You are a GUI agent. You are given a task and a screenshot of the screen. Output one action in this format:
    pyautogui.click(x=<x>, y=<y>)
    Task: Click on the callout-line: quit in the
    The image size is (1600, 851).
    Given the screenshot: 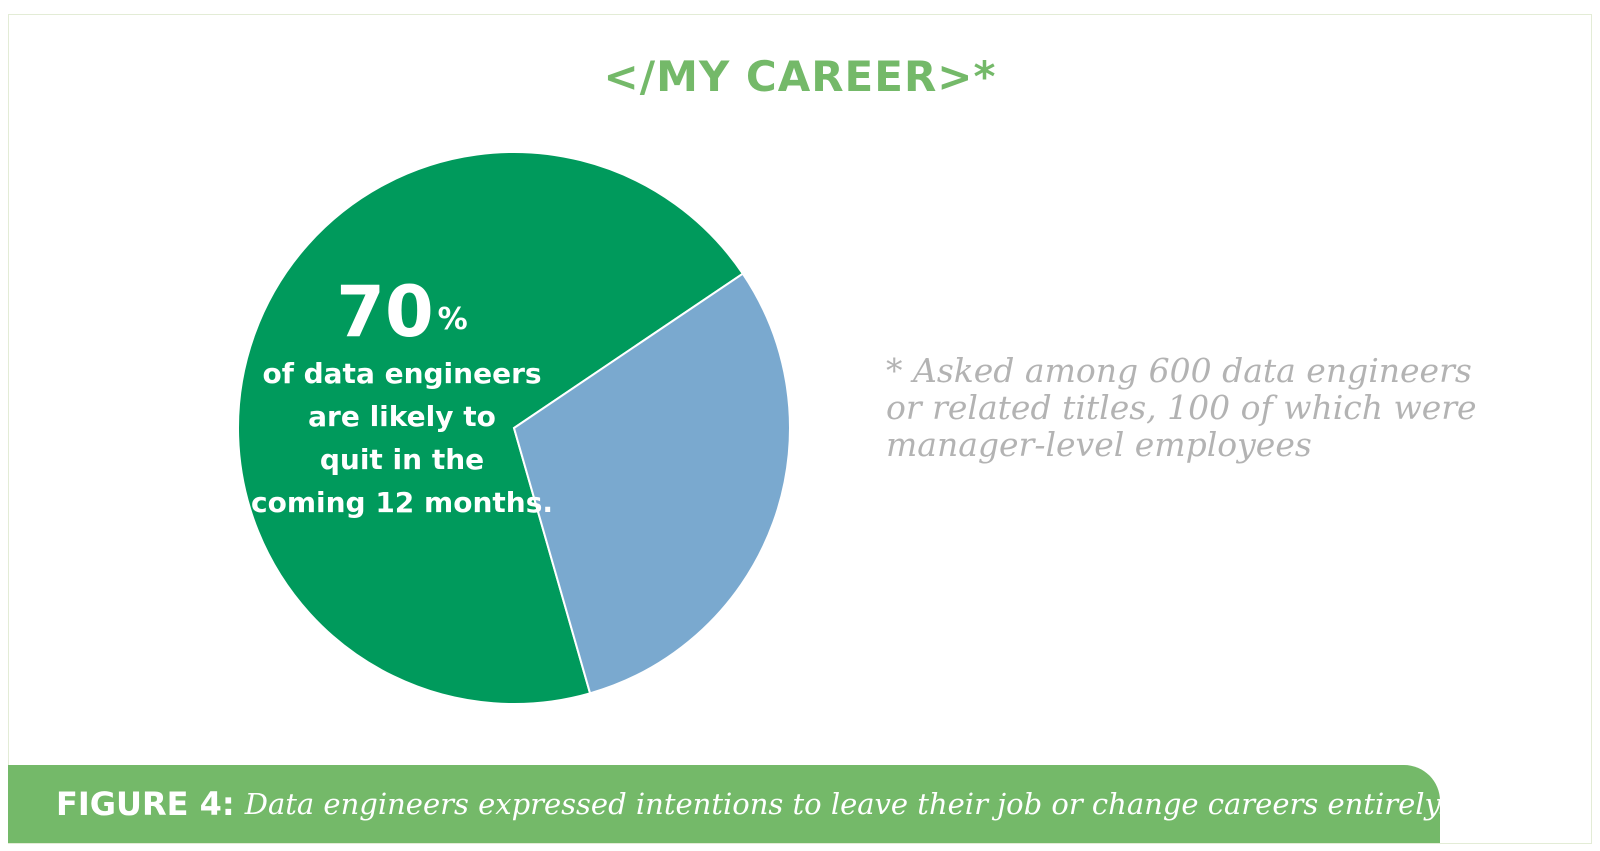 What is the action you would take?
    pyautogui.click(x=402, y=459)
    